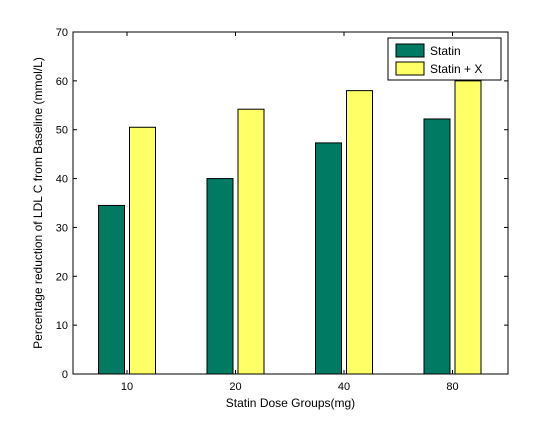  I want to click on y-tick-label: 20, so click(62, 277).